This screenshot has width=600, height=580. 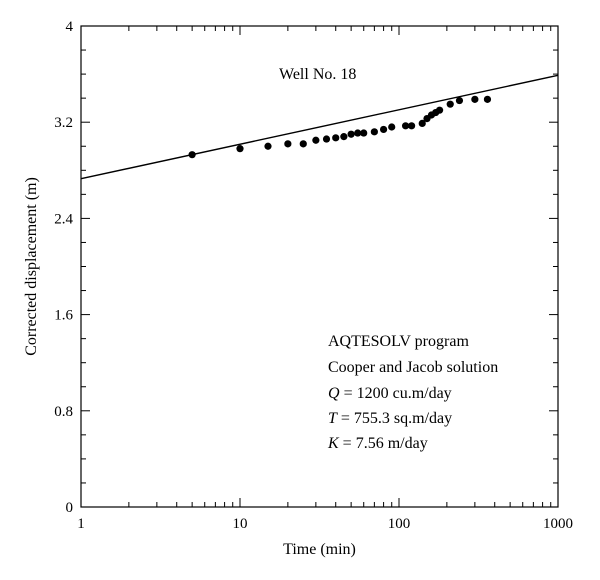 What do you see at coordinates (70, 27) in the screenshot?
I see `y-tick-label: 4` at bounding box center [70, 27].